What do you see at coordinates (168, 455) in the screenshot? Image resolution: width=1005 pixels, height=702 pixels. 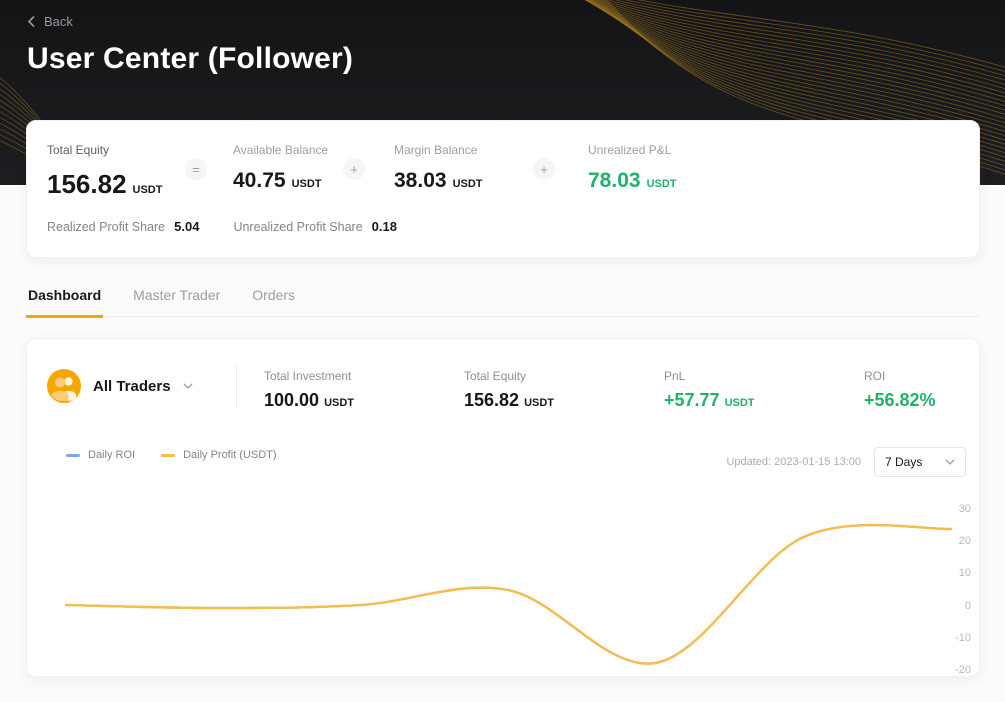 I see `legend-profit-swatch` at bounding box center [168, 455].